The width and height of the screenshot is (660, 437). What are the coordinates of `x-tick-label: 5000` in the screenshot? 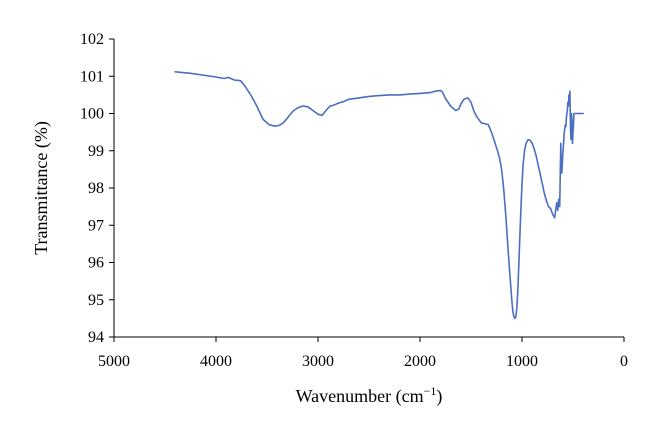 It's located at (114, 361).